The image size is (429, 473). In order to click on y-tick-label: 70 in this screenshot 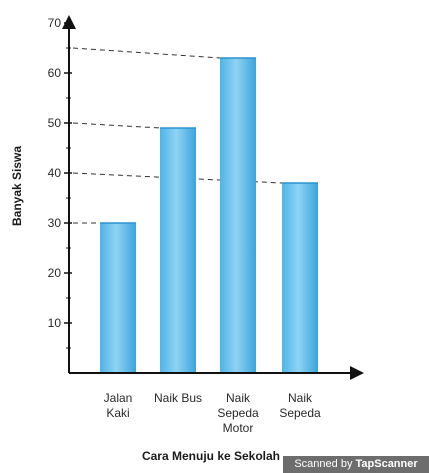, I will do `click(55, 23)`.